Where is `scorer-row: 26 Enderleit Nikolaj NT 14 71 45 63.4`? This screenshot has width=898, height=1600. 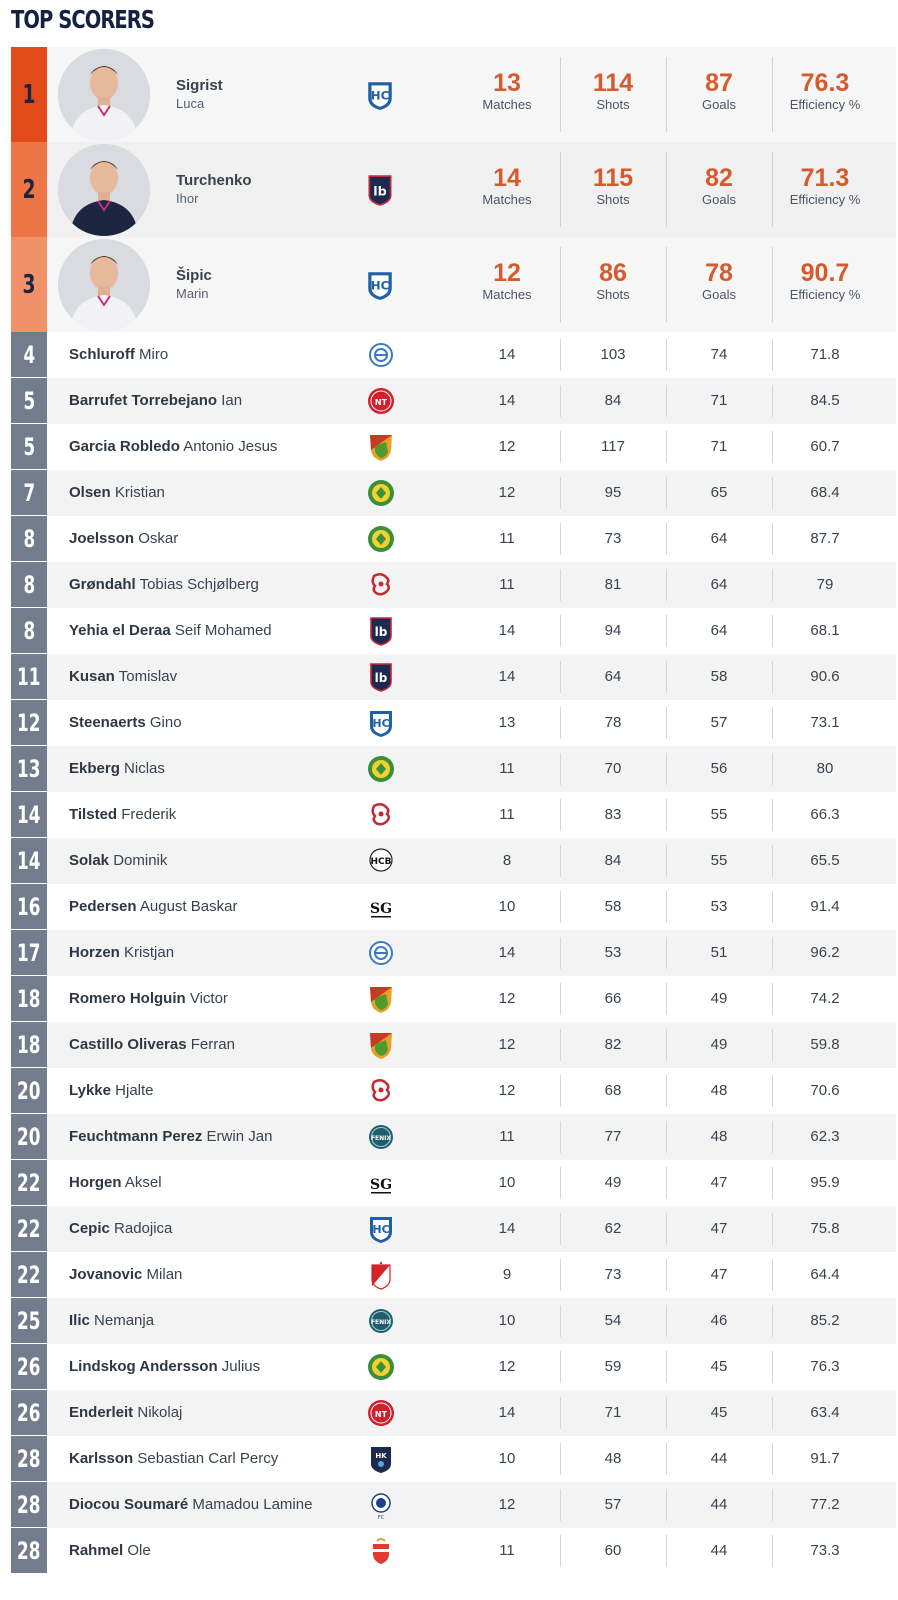
scorer-row: 26 Enderleit Nikolaj NT 14 71 45 63.4 is located at coordinates (453, 1413).